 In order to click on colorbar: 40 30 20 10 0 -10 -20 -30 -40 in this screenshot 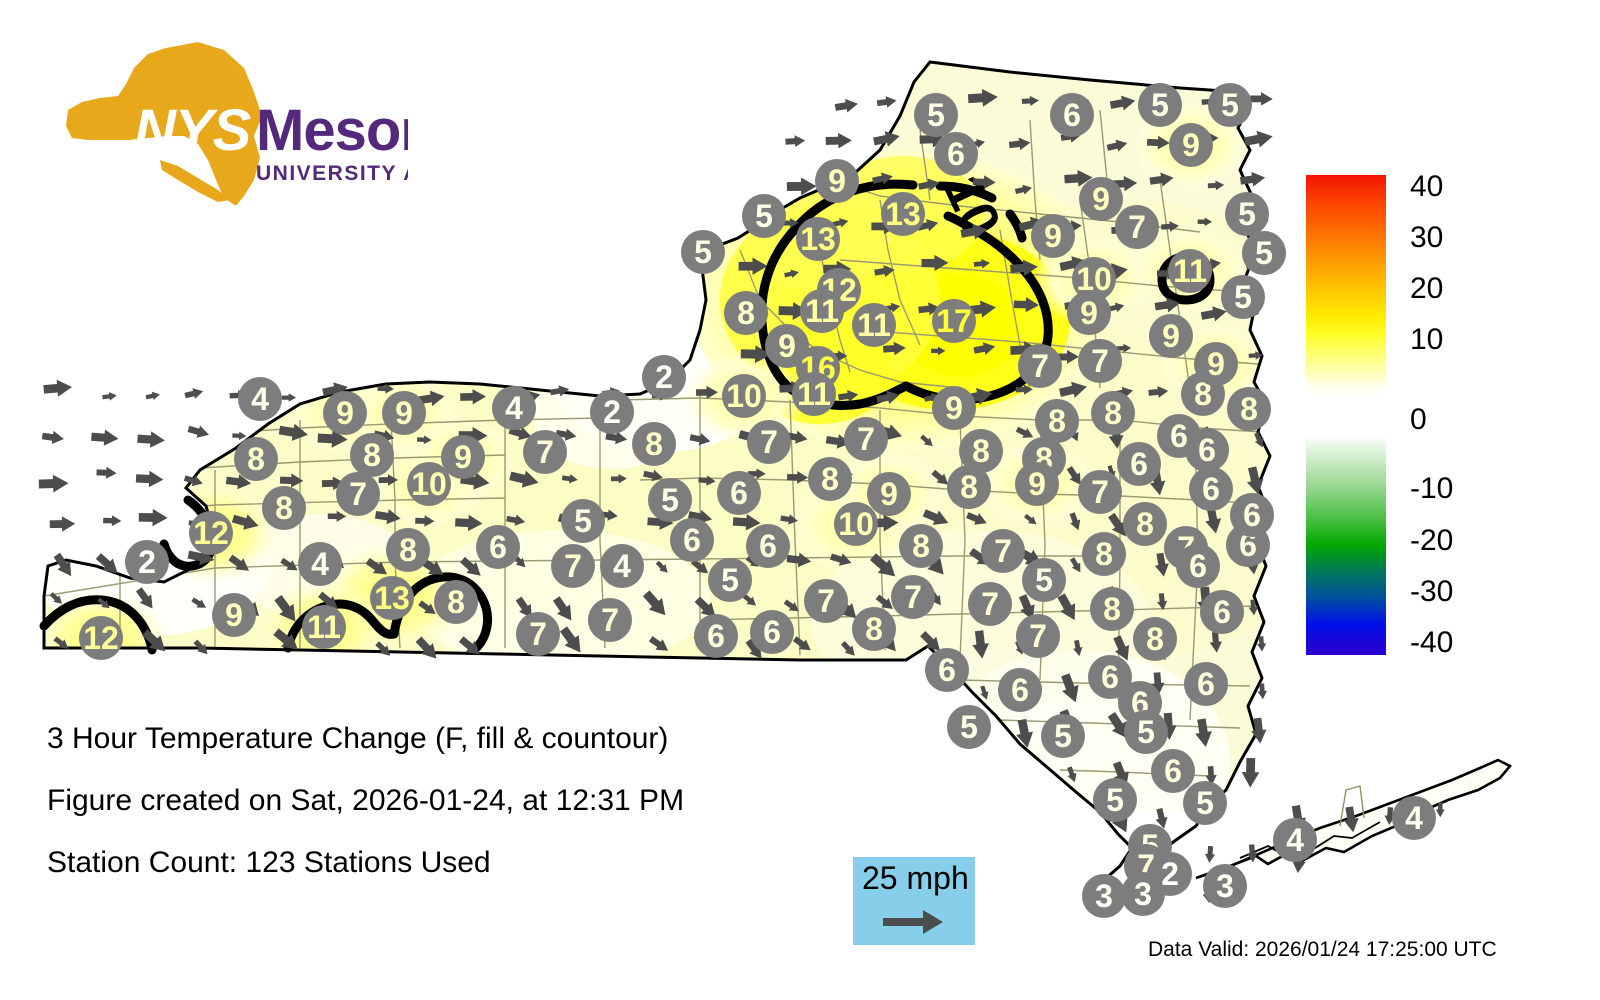, I will do `click(1441, 414)`.